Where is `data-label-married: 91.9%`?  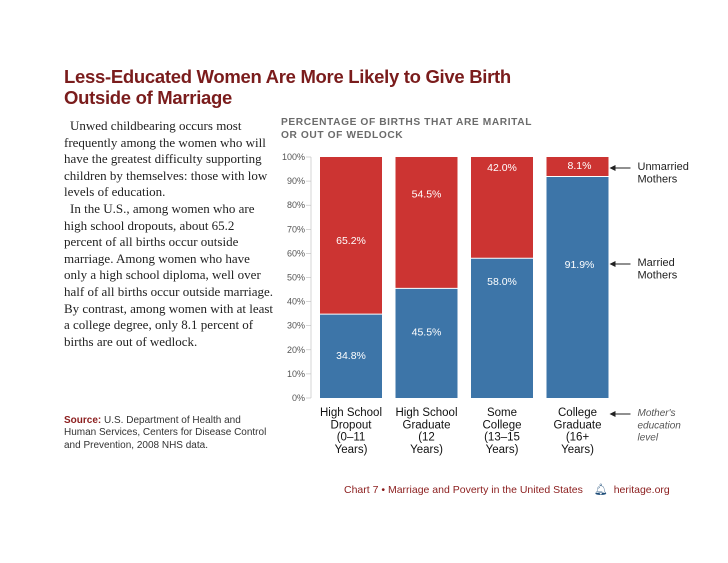 data-label-married: 91.9% is located at coordinates (580, 265).